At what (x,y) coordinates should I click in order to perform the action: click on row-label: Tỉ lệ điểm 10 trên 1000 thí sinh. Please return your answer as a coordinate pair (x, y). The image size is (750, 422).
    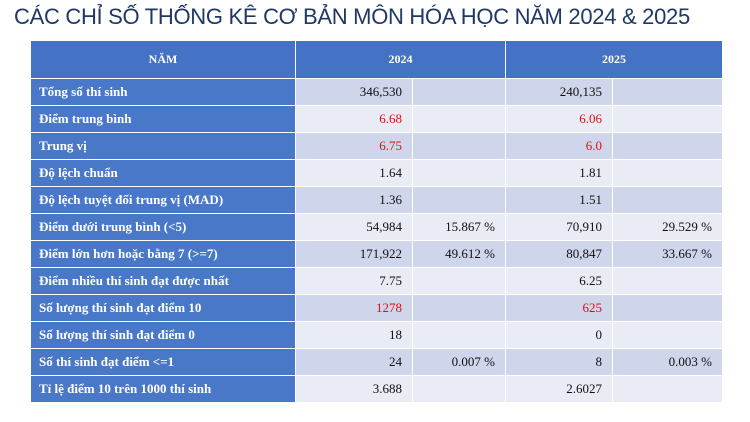
    Looking at the image, I should click on (163, 389).